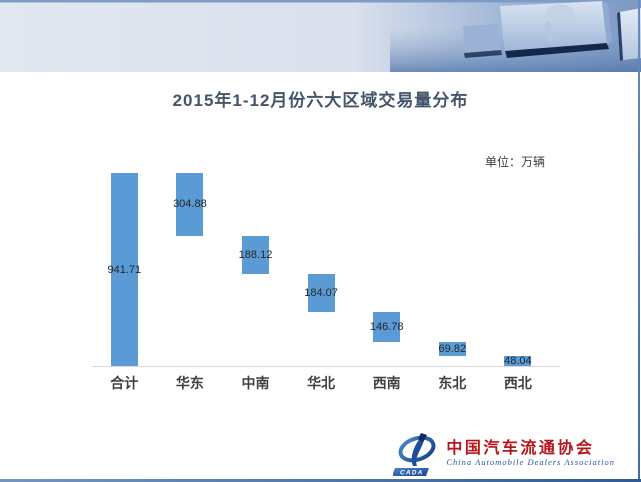 The image size is (641, 482). I want to click on logo-name-english: China Automobile Dealers Association, so click(530, 462).